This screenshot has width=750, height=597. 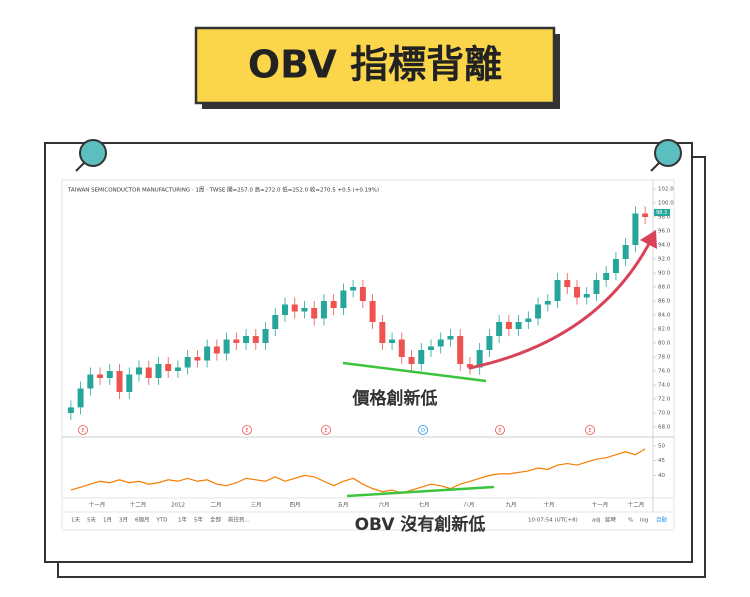 What do you see at coordinates (107, 520) in the screenshot?
I see `toolbar-button: 1月` at bounding box center [107, 520].